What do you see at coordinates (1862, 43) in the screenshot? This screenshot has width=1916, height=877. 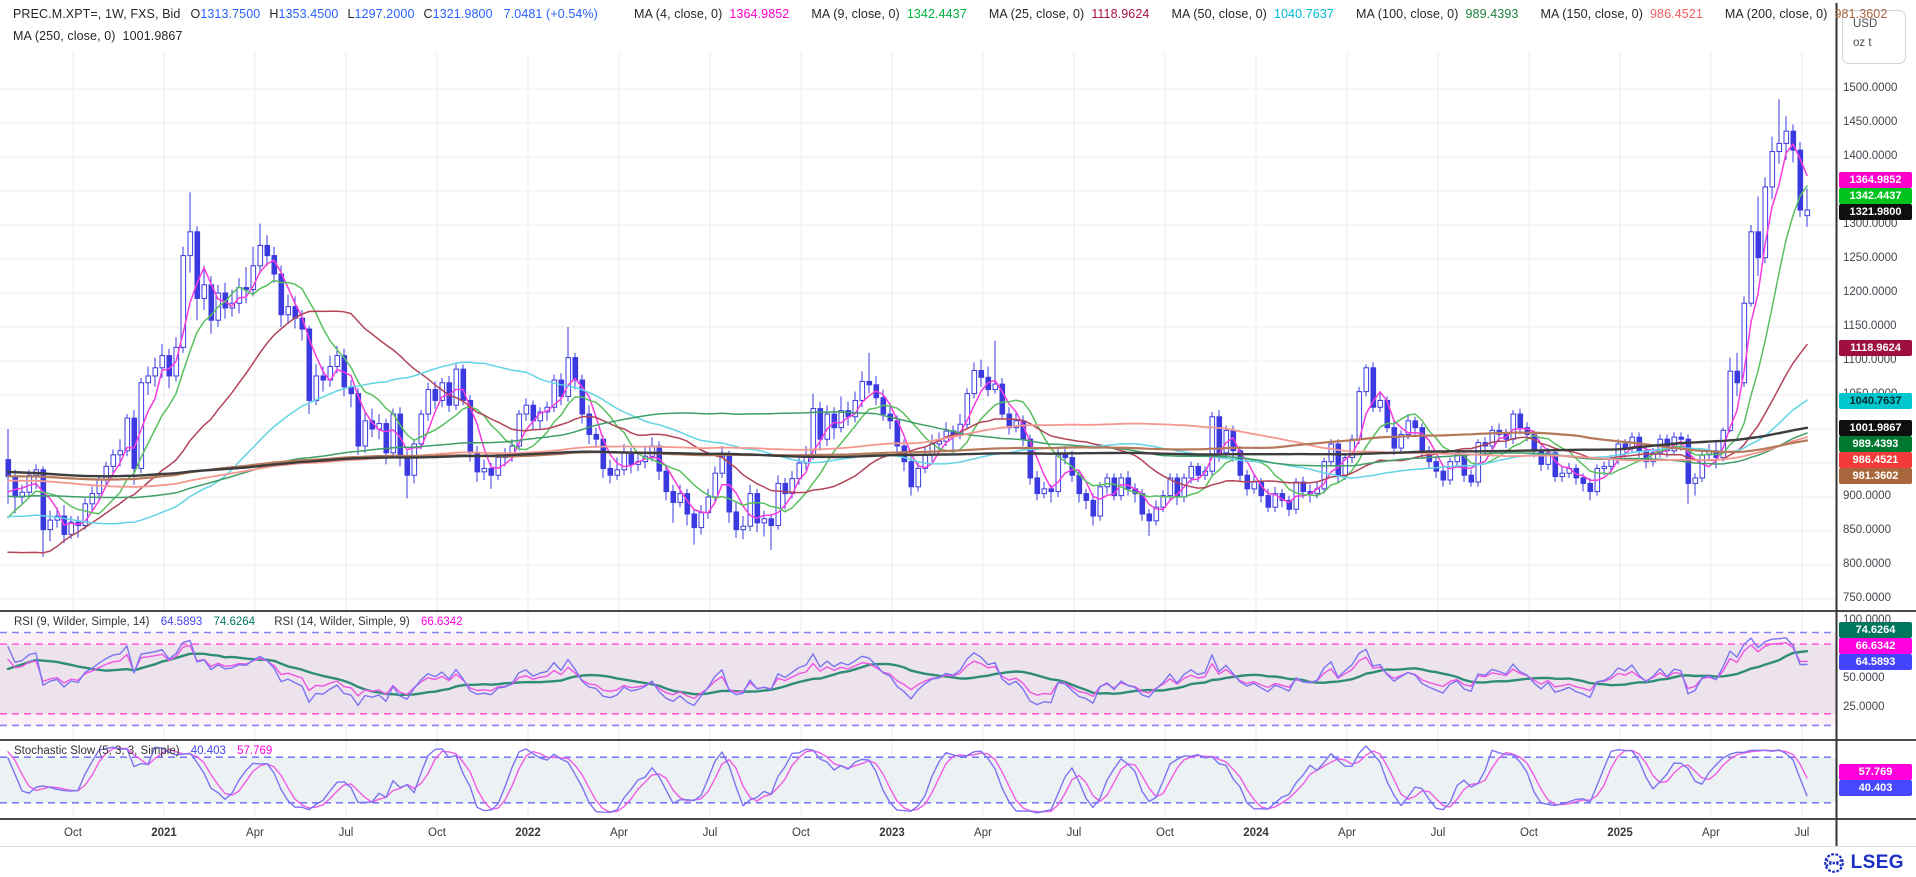 I see `weight-unit-label: oz t` at bounding box center [1862, 43].